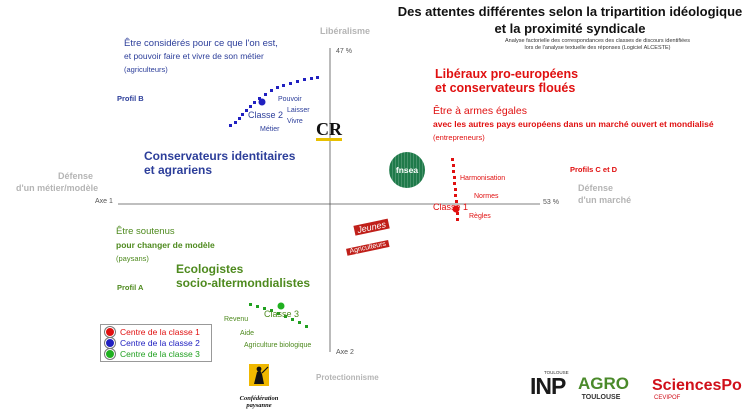  I want to click on fnsea-logo-text: fnsea, so click(407, 170).